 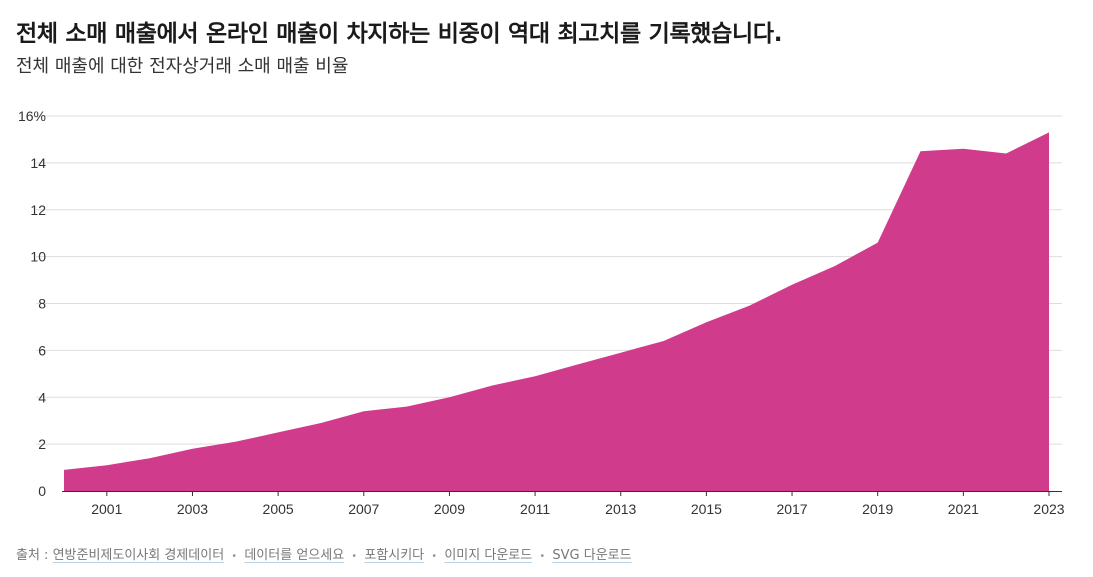 I want to click on get-data-link: 데이터를 얻으세요, so click(x=294, y=555).